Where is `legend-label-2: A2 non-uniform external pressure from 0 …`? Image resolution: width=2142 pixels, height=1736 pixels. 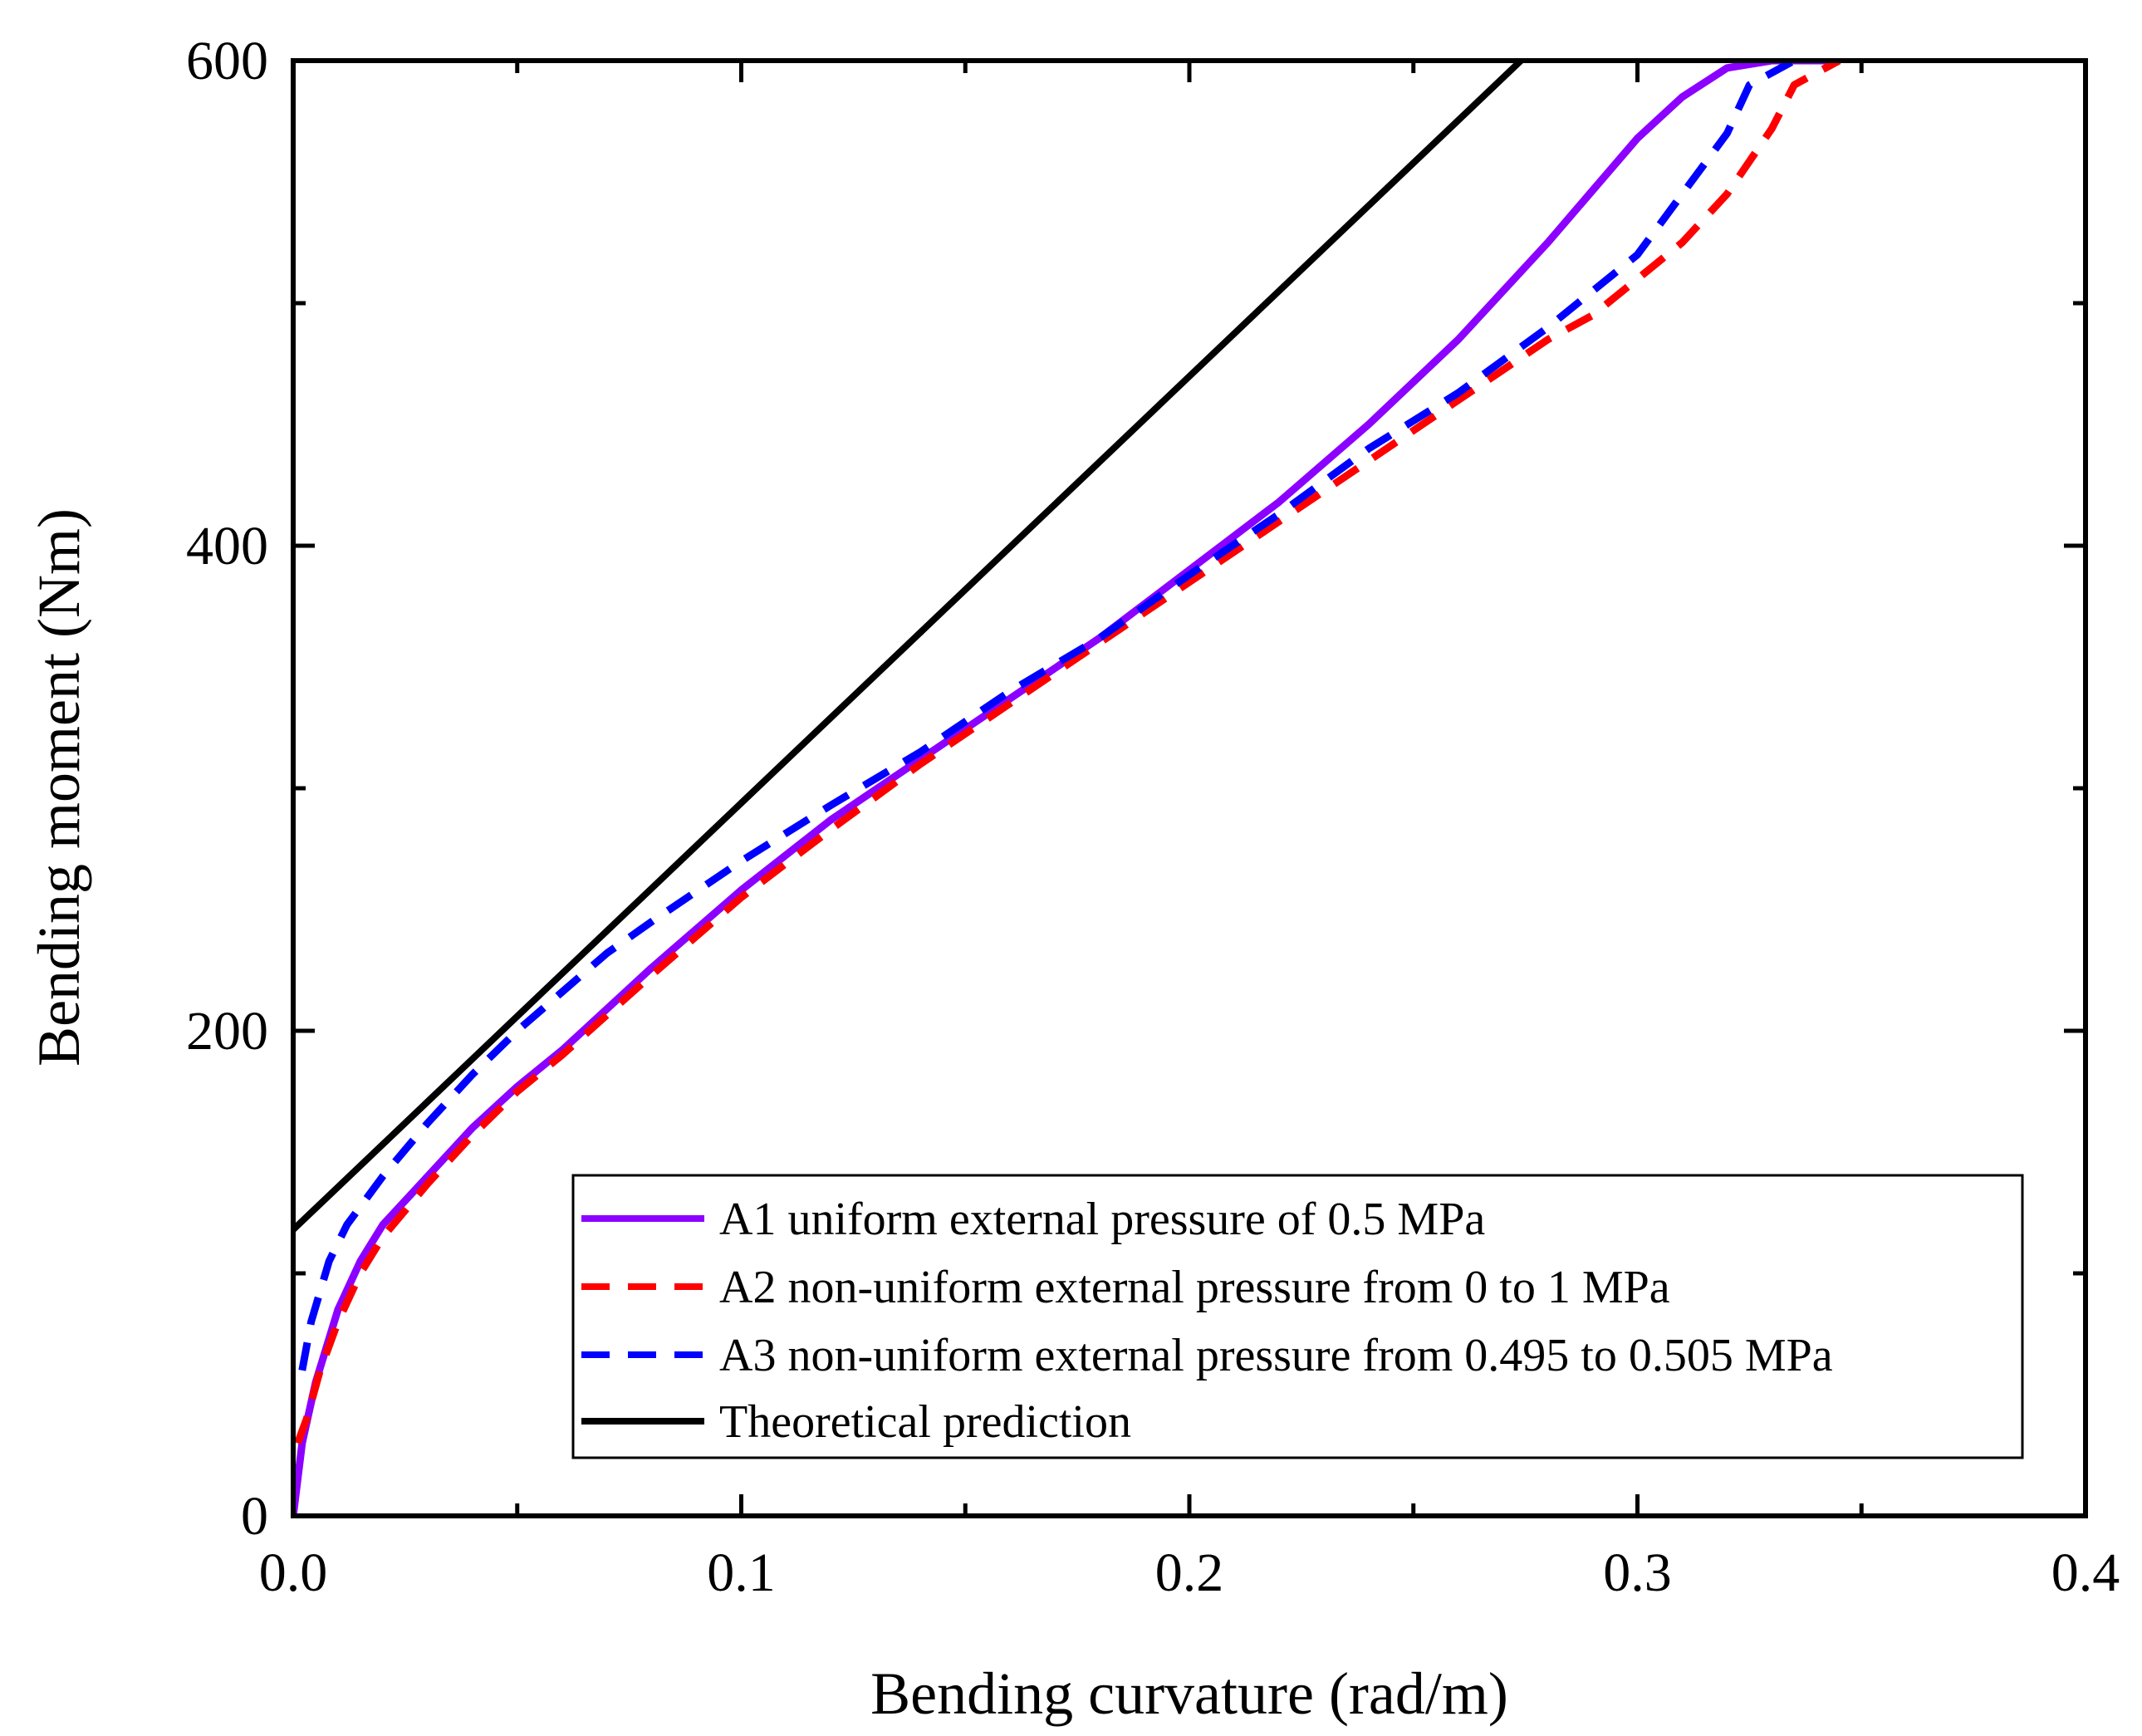 legend-label-2: A2 non-uniform external pressure from 0 … is located at coordinates (1194, 1287).